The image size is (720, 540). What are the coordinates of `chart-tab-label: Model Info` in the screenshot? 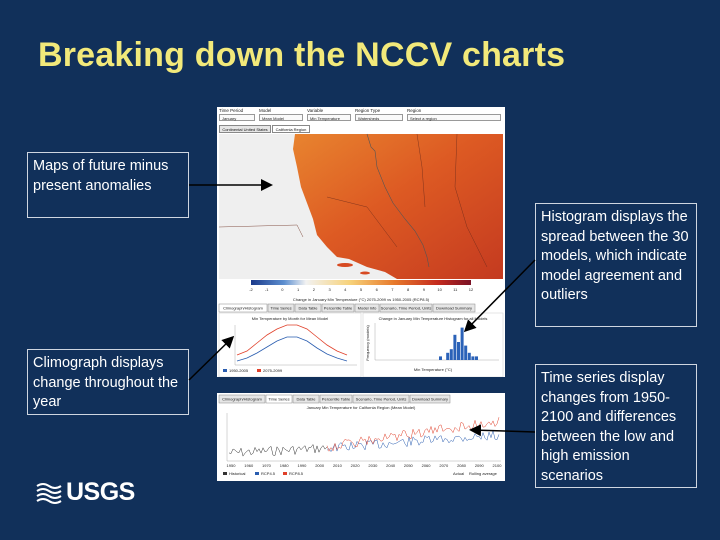 It's located at (367, 308).